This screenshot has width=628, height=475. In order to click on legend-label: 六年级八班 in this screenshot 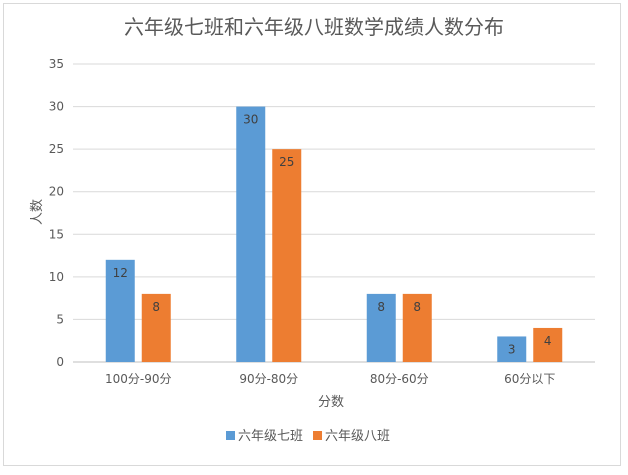, I will do `click(357, 436)`.